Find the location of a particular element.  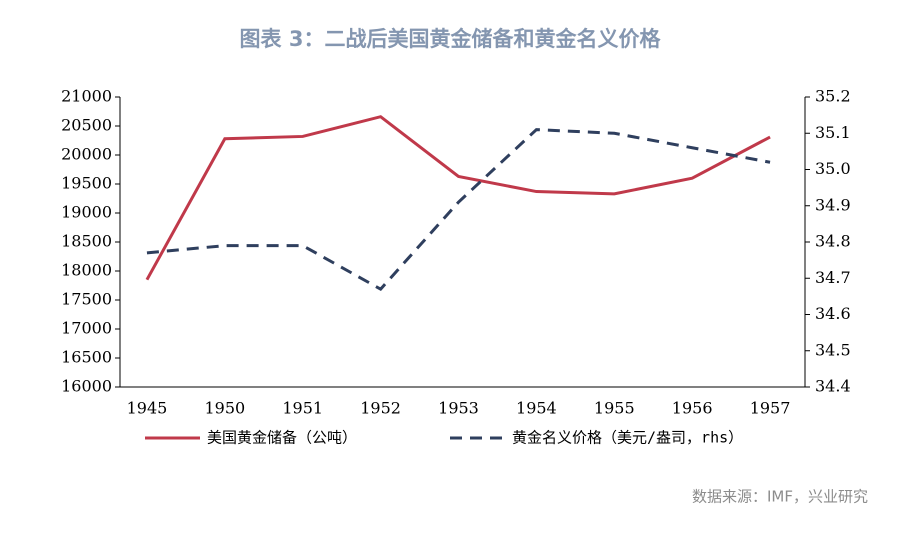

y-tick-label: 16000 is located at coordinates (86, 386).